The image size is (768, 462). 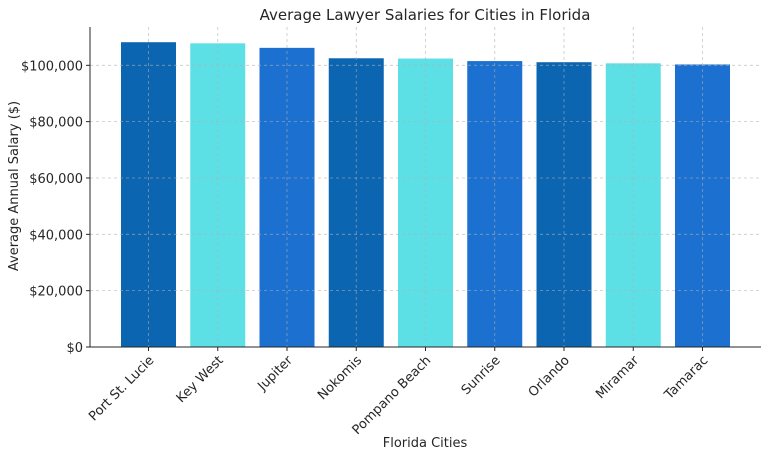 I want to click on x-tick-label: Miramar, so click(x=617, y=377).